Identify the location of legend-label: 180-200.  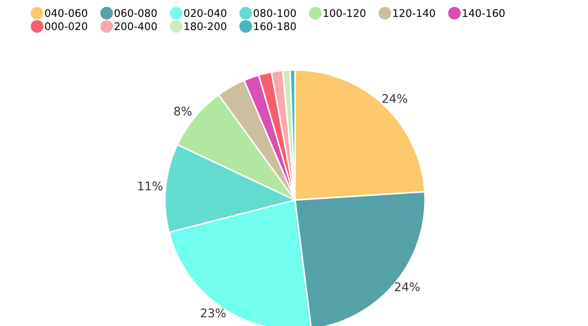
(205, 26).